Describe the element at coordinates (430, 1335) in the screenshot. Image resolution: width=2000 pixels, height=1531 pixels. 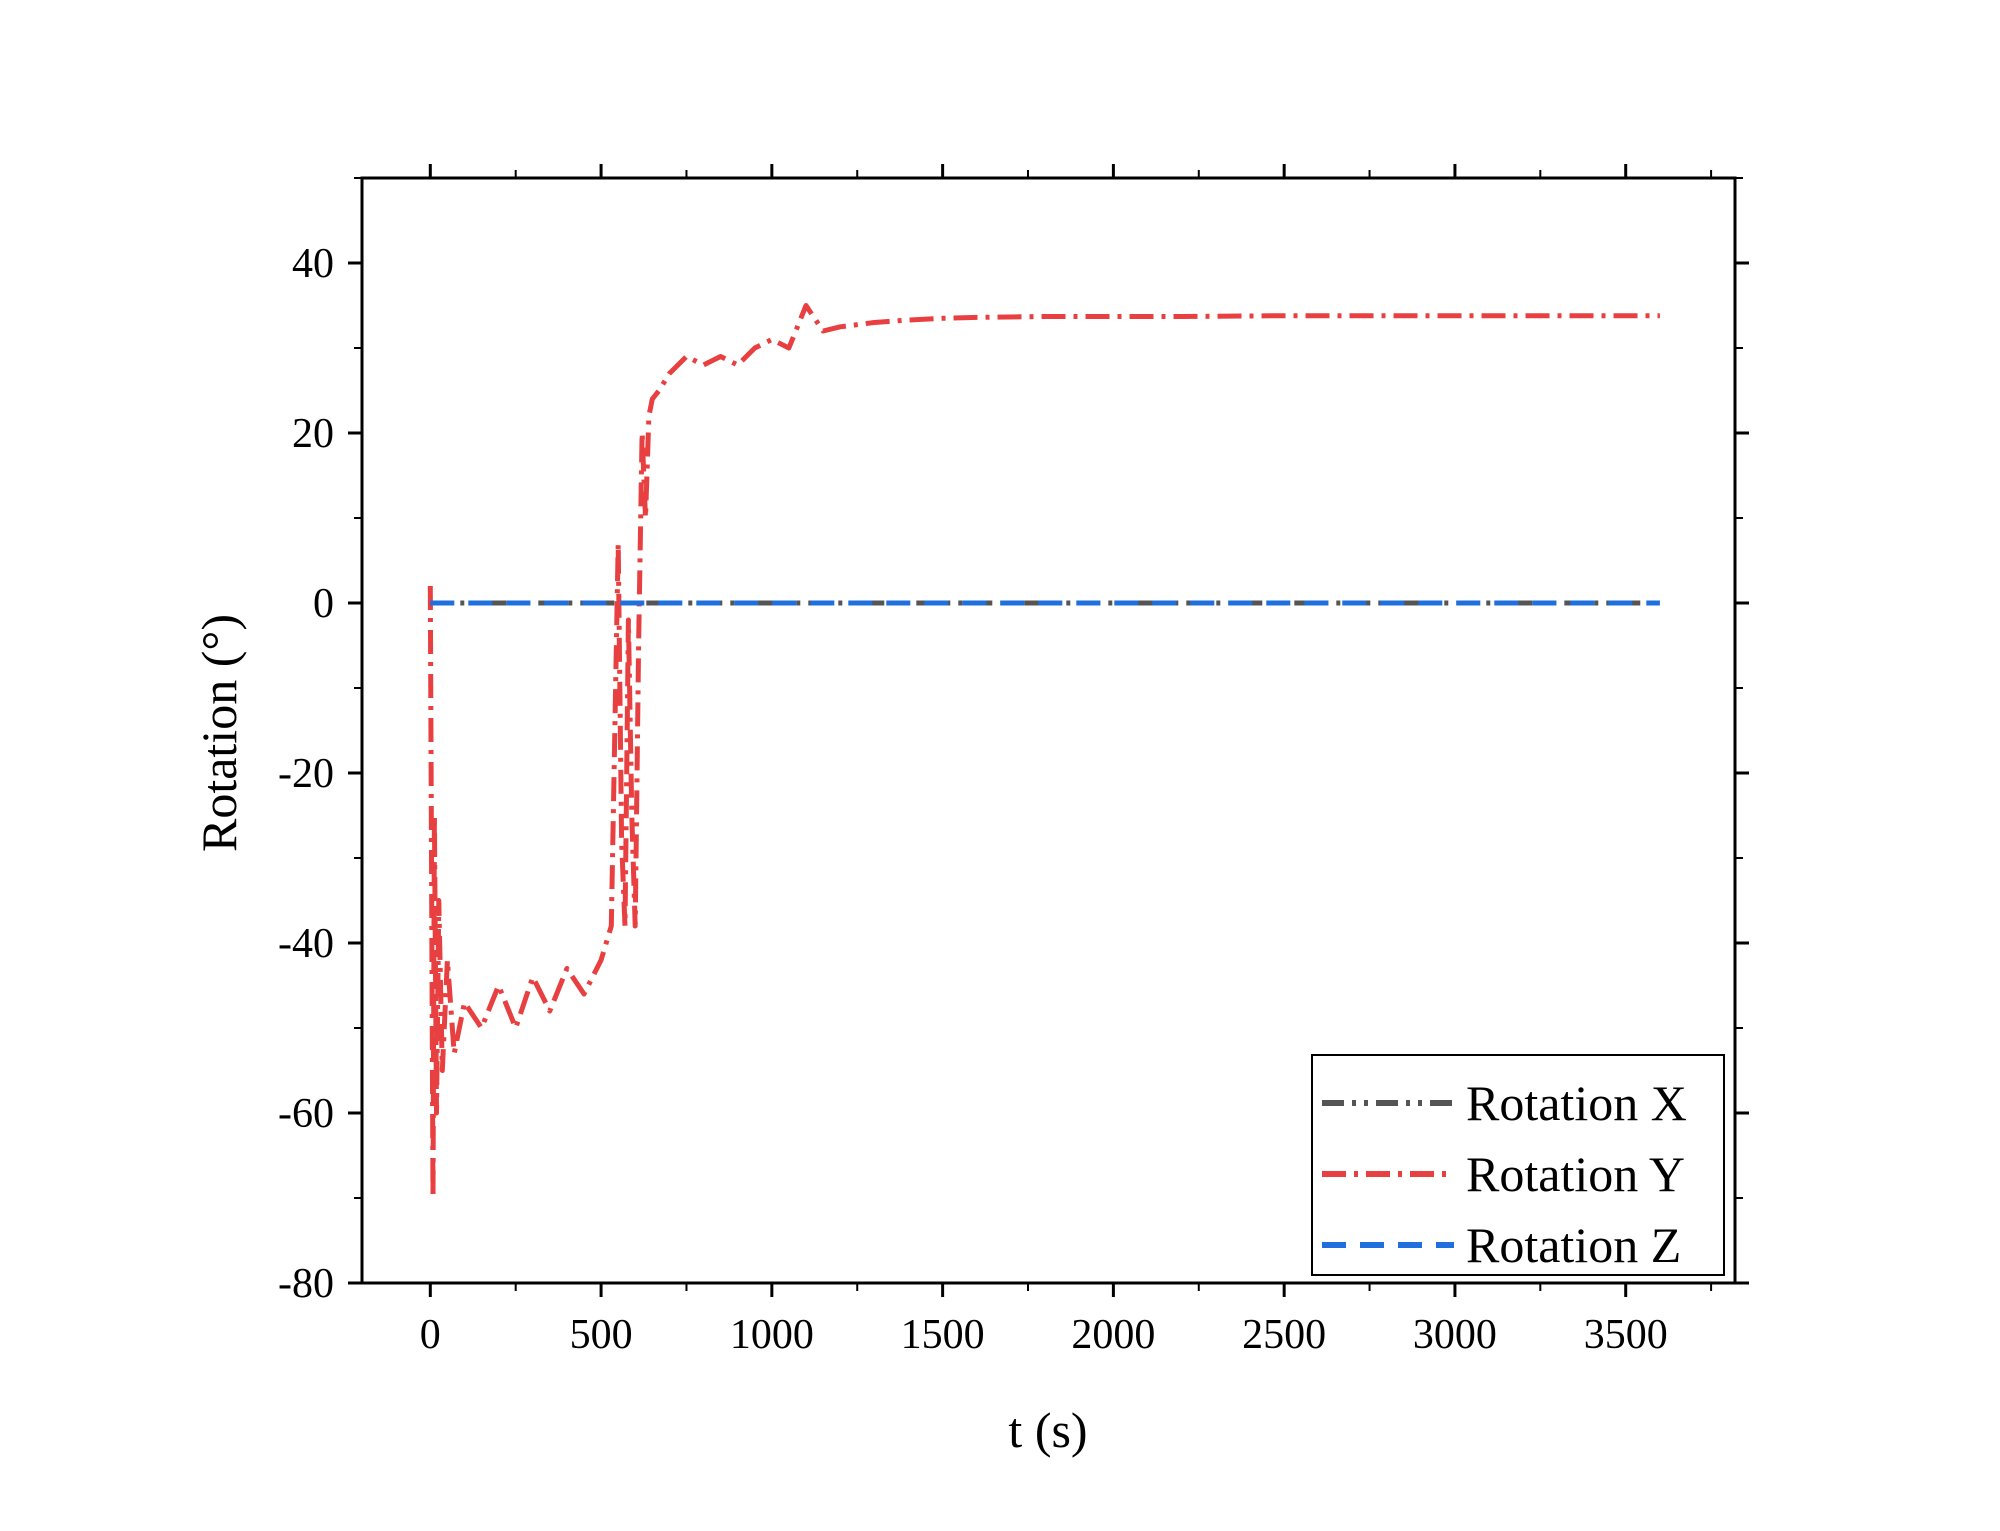
I see `x-tick-label: 0` at that location.